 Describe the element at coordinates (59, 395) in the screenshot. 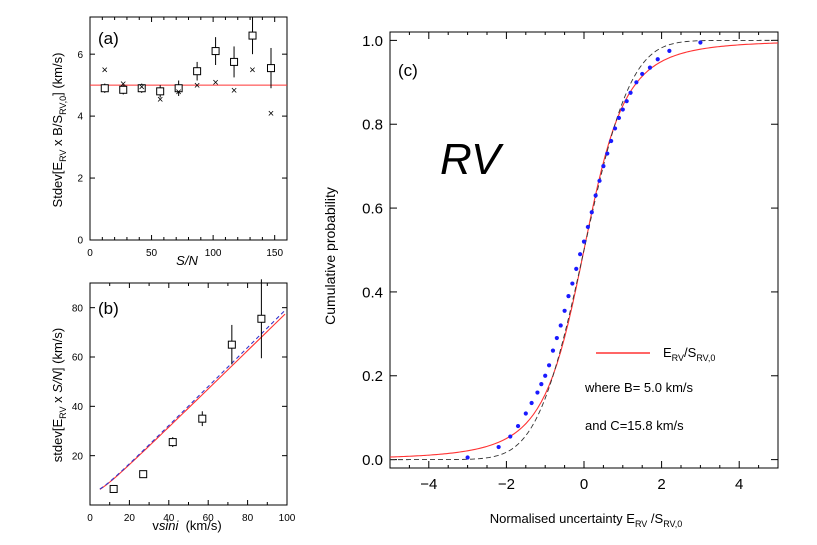

I see `panel-b-ylabel: stdev[ERV x S/N] (km/s)` at that location.